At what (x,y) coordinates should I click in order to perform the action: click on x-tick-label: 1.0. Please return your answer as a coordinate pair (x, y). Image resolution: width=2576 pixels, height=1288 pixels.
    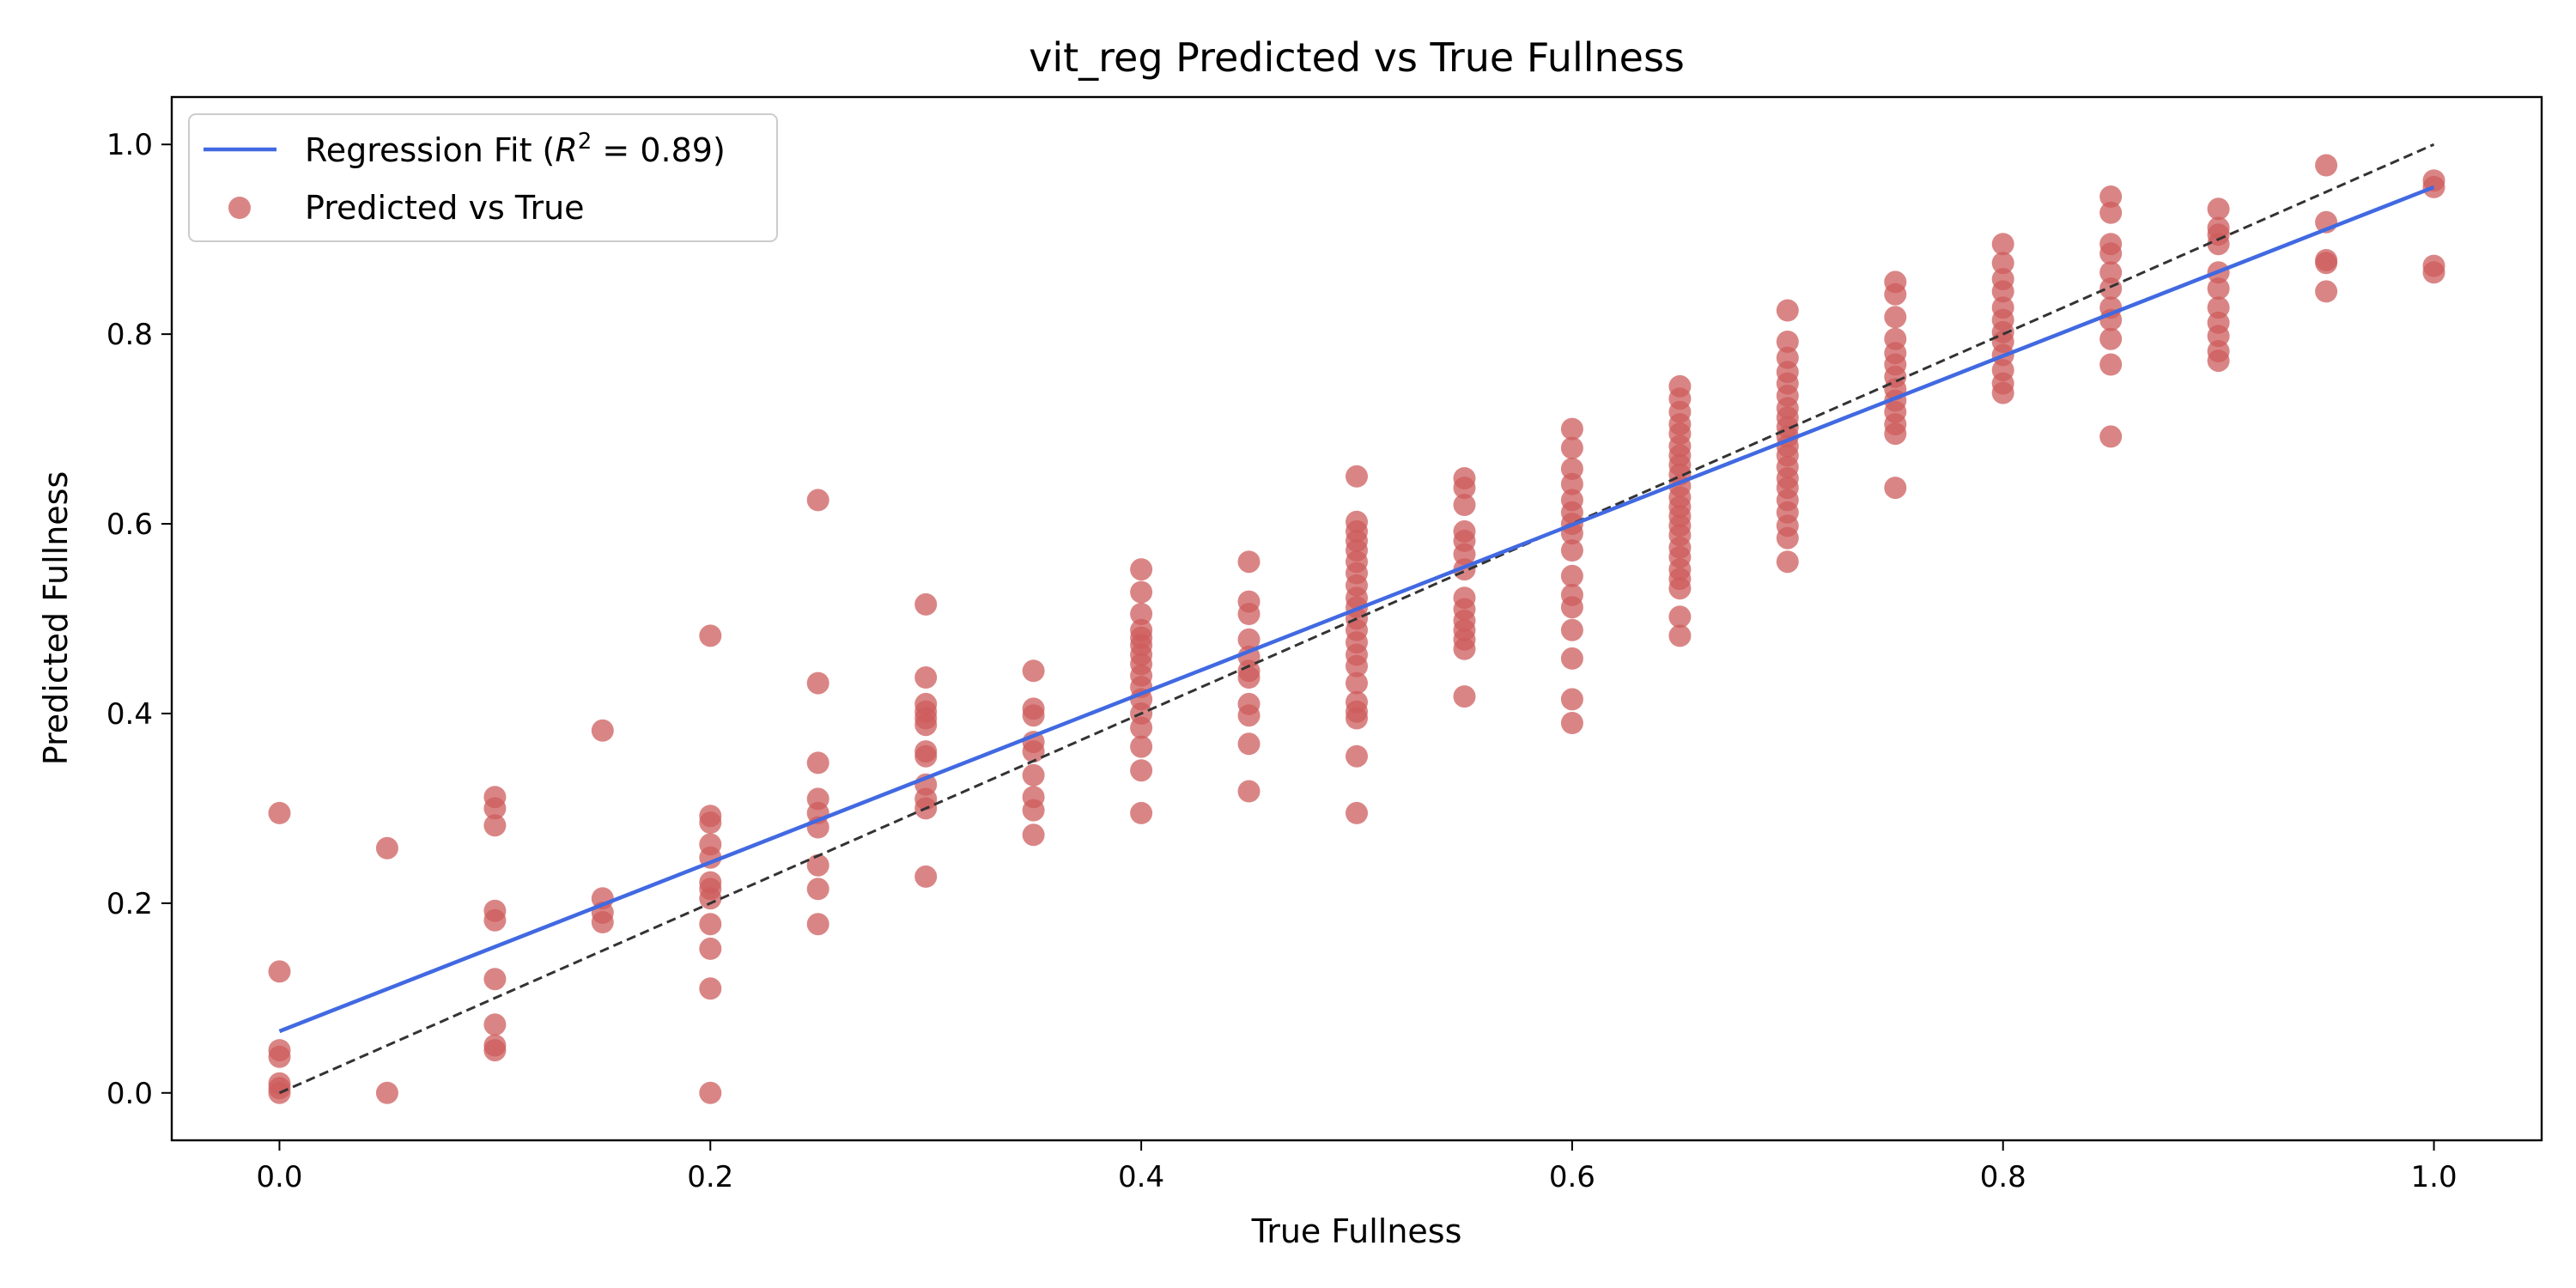
    Looking at the image, I should click on (2434, 1177).